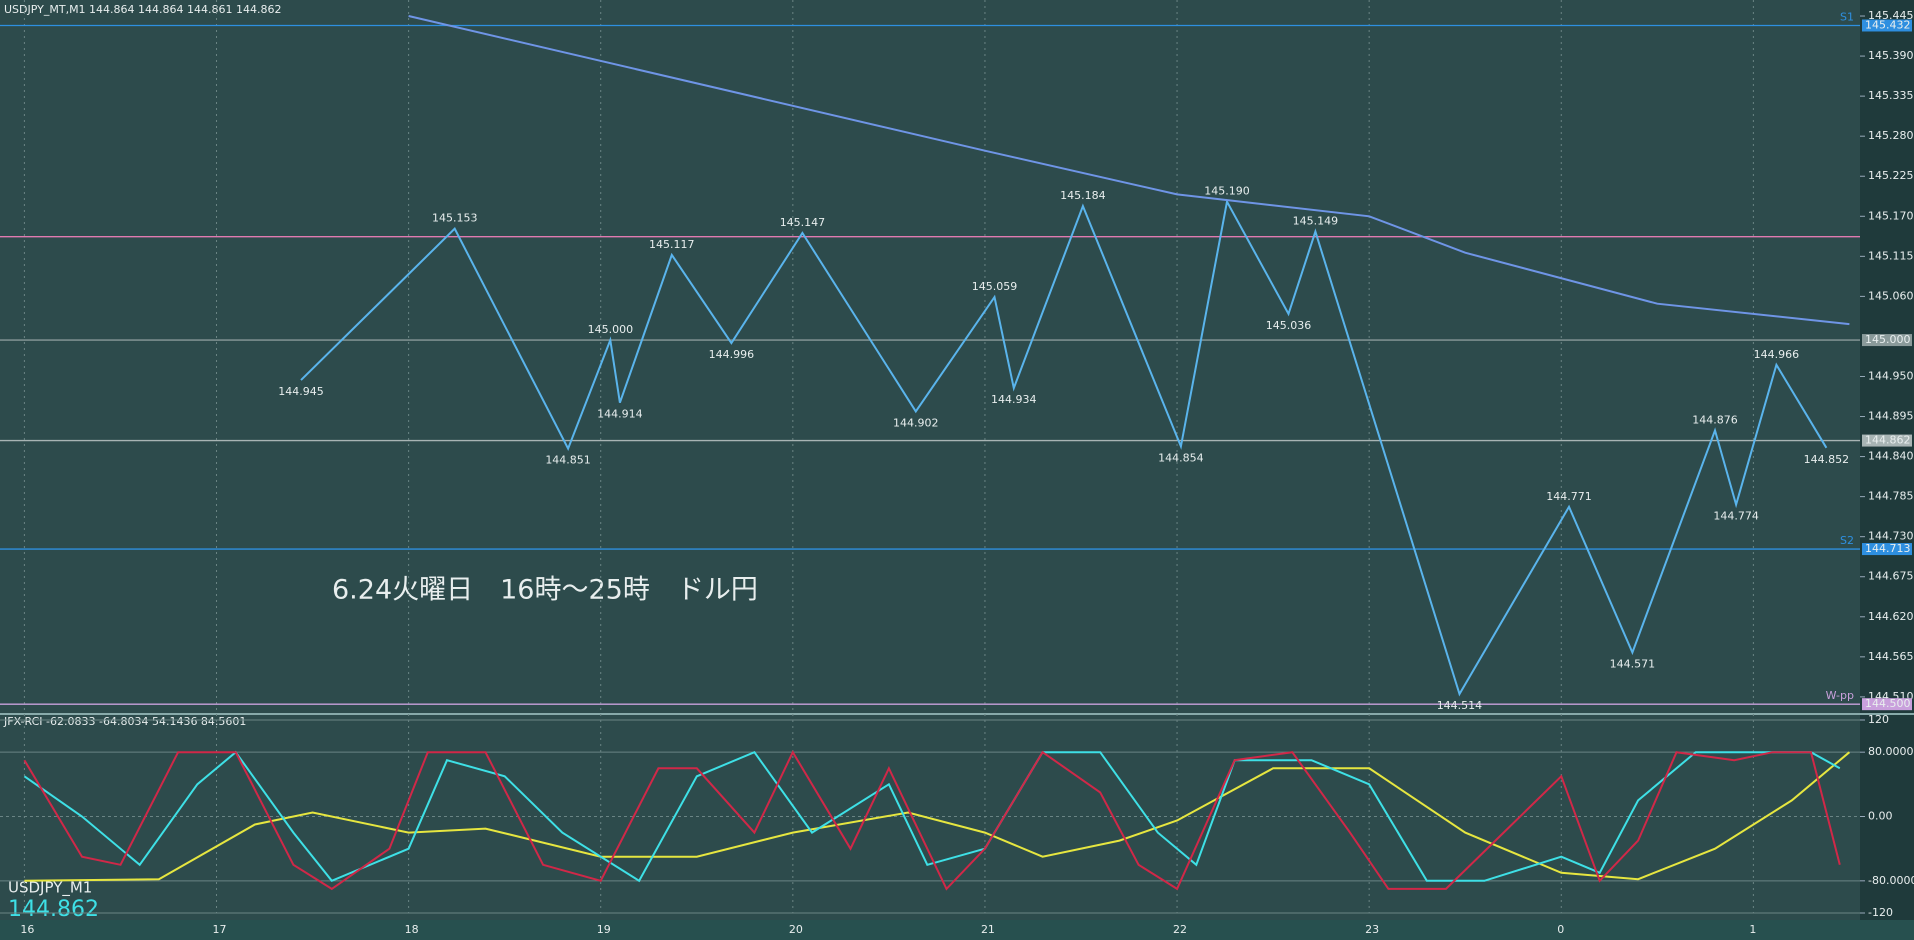 This screenshot has height=940, width=1914. Describe the element at coordinates (1847, 540) in the screenshot. I see `level-name: S2` at that location.